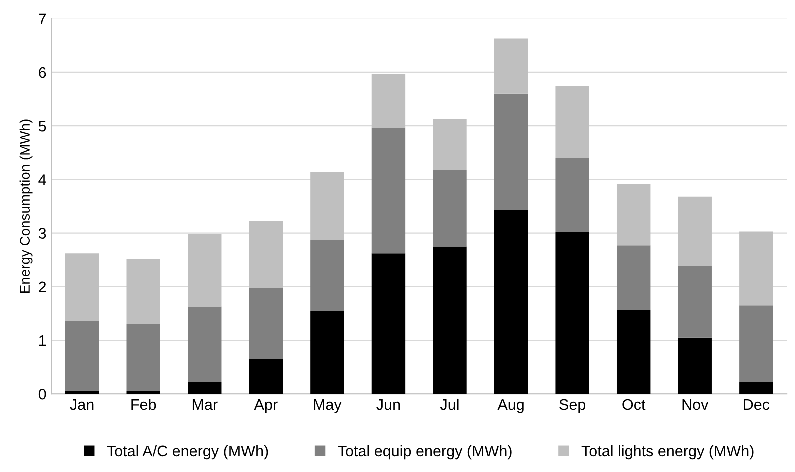 The image size is (795, 472). I want to click on x-tick-label: Nov, so click(695, 405).